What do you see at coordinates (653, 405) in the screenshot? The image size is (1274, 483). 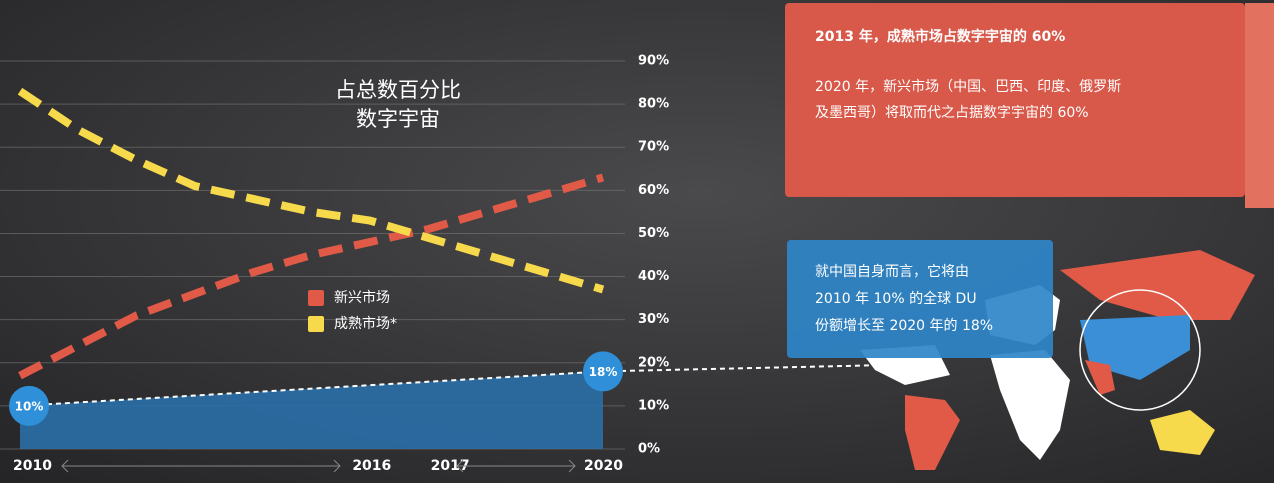 I see `y-tick-label: 10%` at bounding box center [653, 405].